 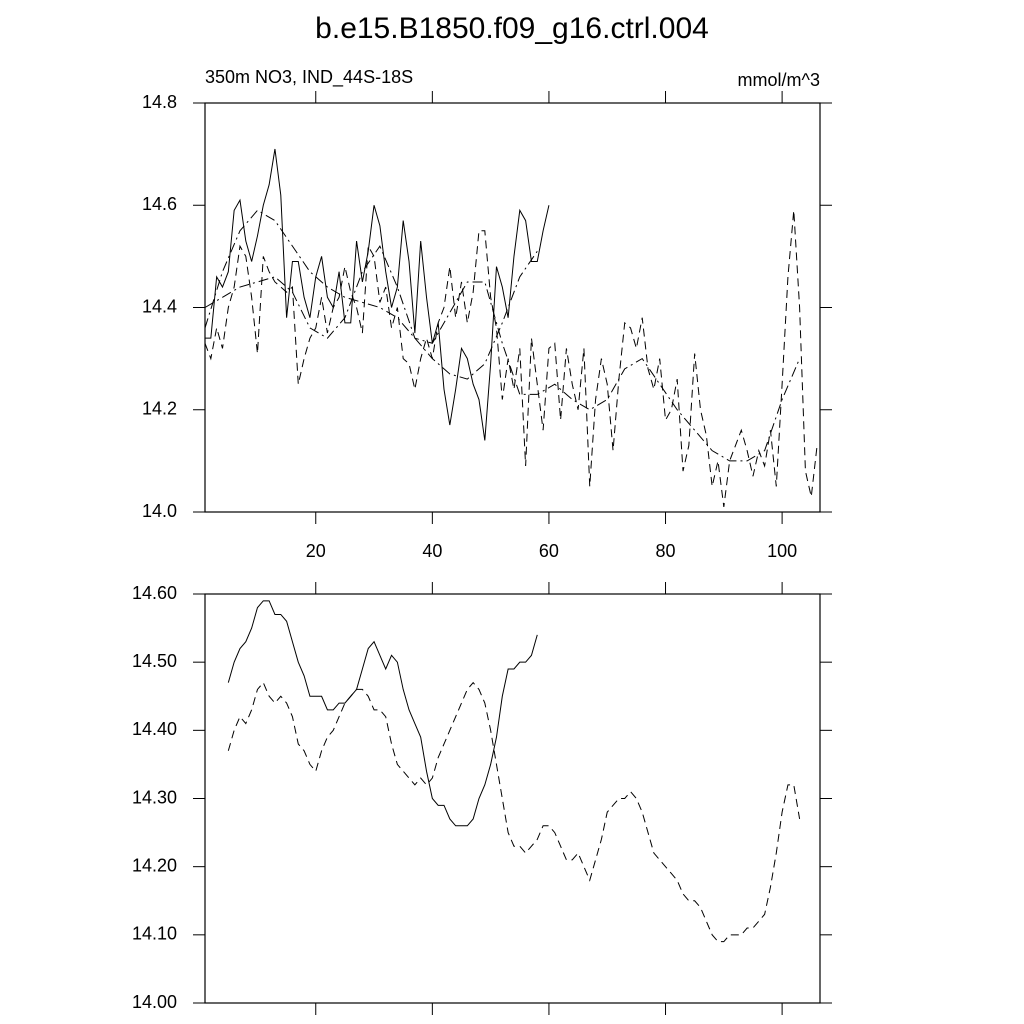 I want to click on y-tick-label: 14.6, so click(x=159, y=204).